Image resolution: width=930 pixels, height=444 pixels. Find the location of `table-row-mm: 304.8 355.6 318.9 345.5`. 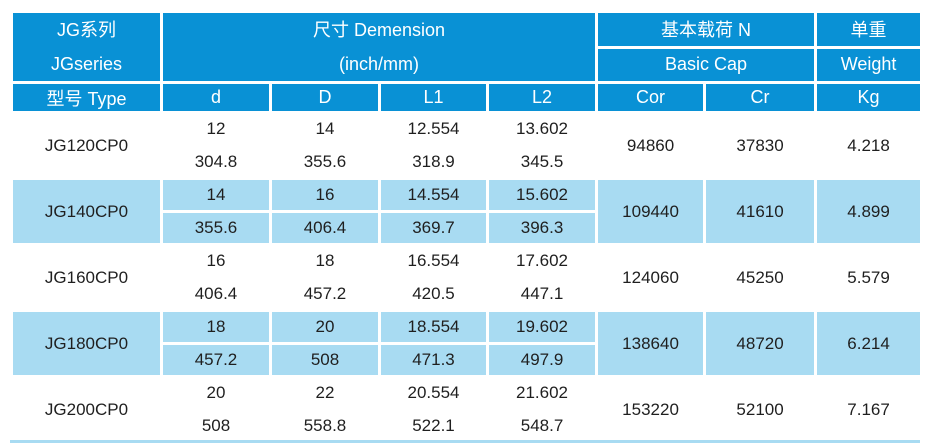

table-row-mm: 304.8 355.6 318.9 345.5 is located at coordinates (467, 162).